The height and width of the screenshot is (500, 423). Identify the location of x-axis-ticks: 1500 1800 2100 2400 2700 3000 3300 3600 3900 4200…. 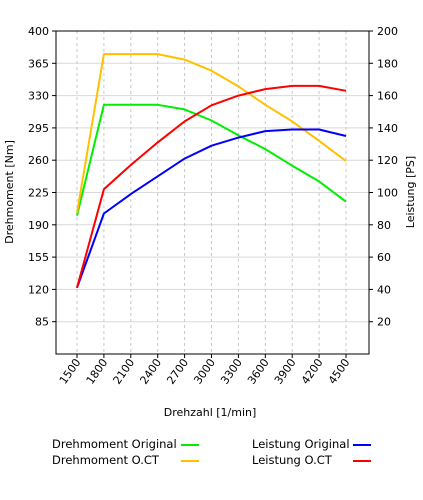
(205, 370).